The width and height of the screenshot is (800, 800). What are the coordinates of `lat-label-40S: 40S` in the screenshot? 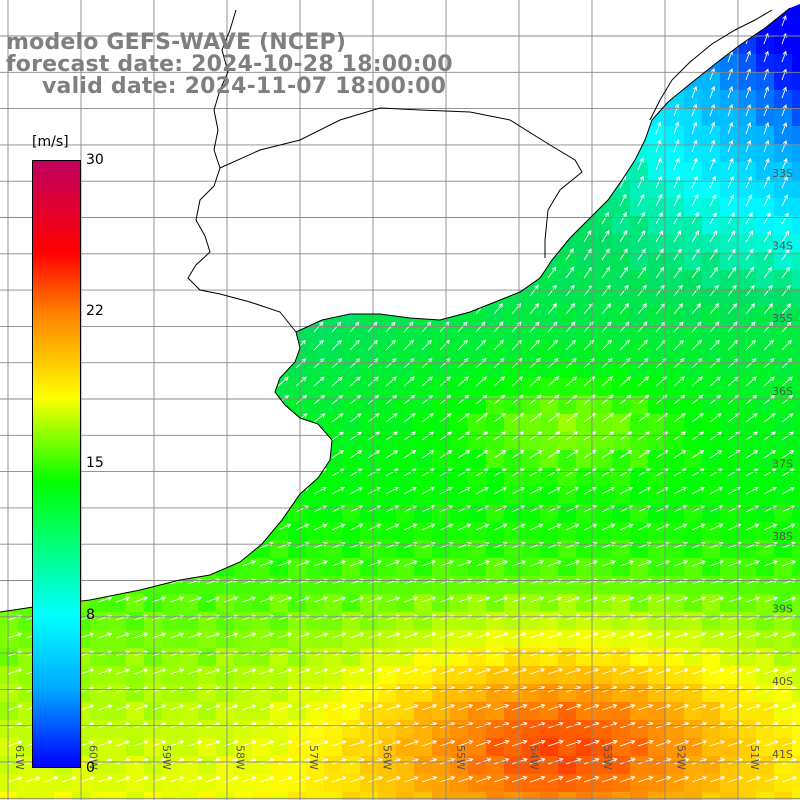 It's located at (782, 681).